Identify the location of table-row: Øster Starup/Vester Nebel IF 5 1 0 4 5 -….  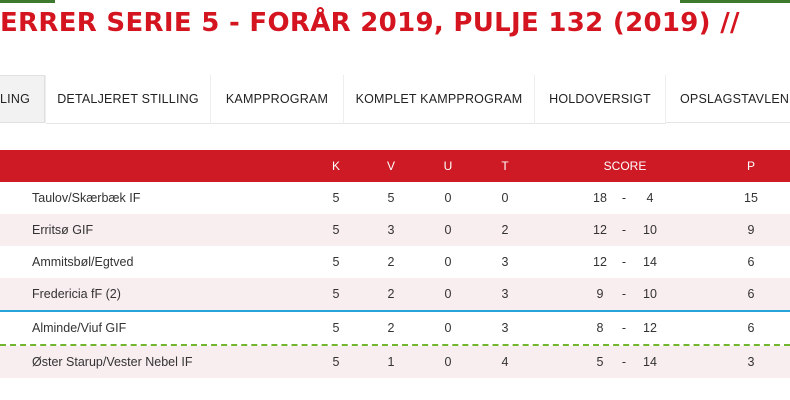
(395, 362).